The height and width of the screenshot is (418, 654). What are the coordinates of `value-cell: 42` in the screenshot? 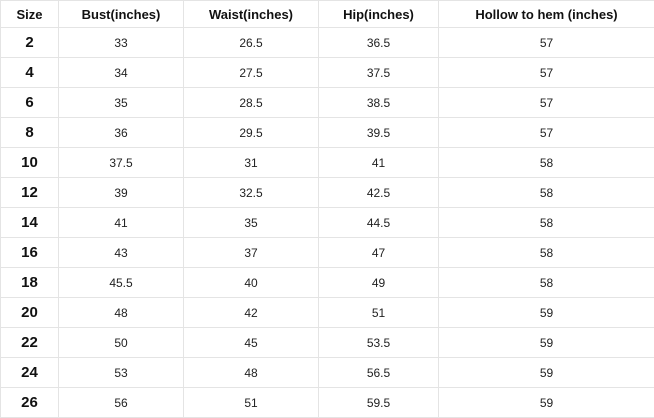 It's located at (251, 313).